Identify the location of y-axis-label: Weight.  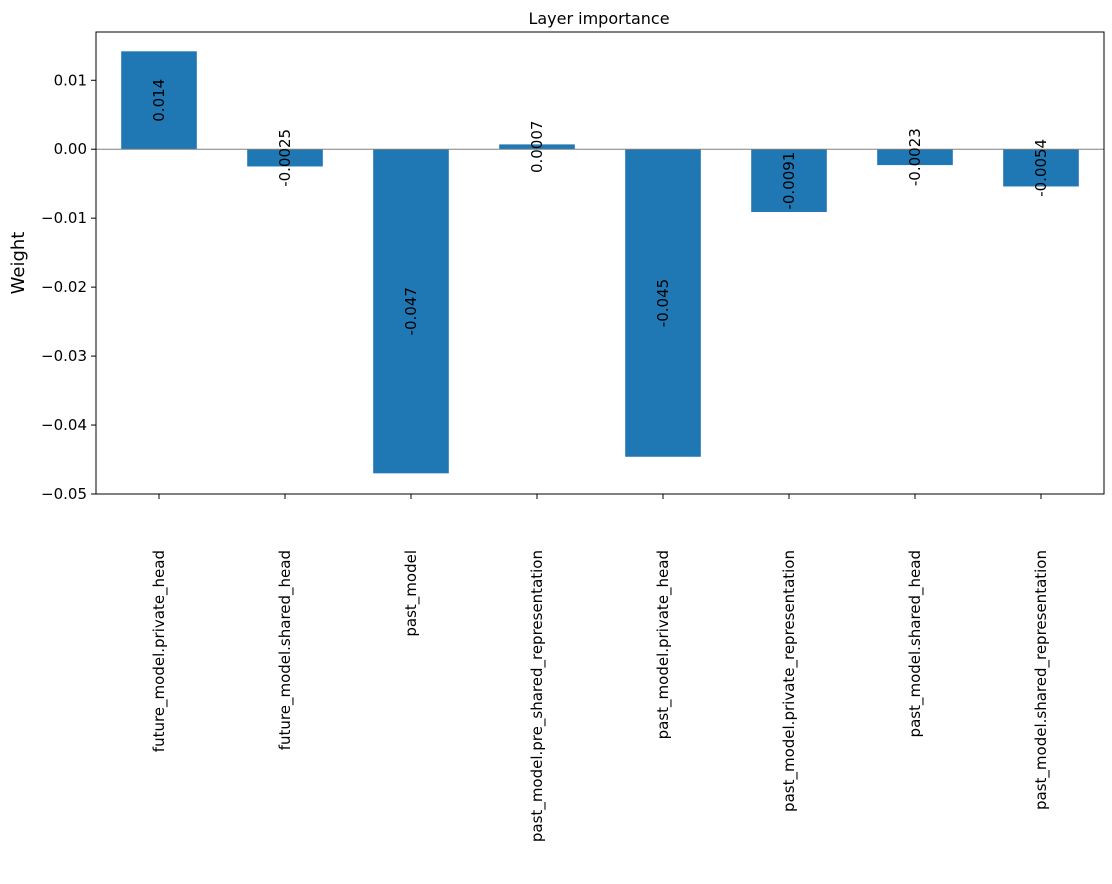
(18, 263).